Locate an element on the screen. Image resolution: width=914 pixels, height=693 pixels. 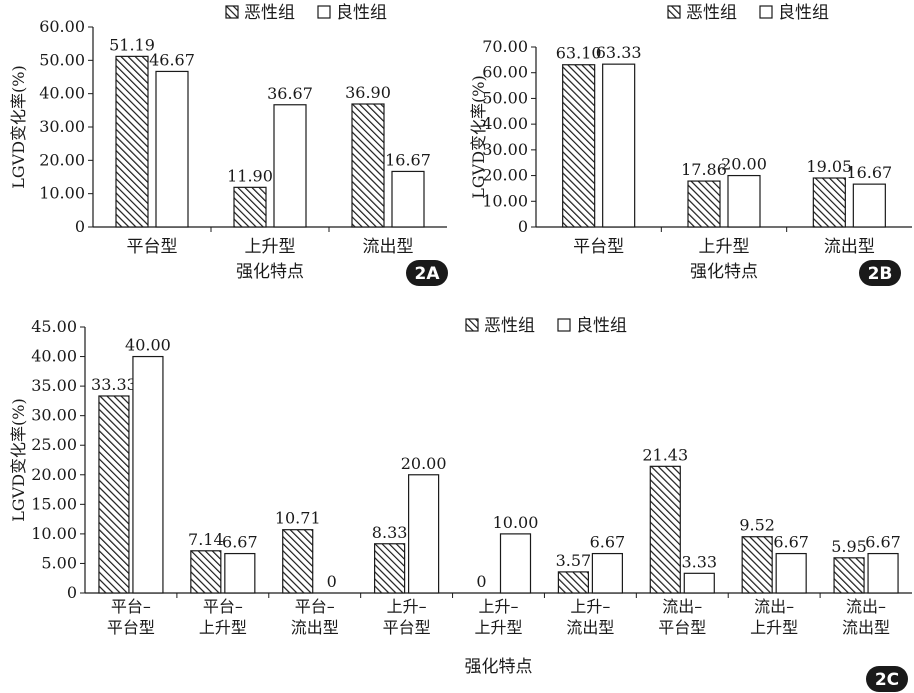
data-label: 33.33 is located at coordinates (114, 384).